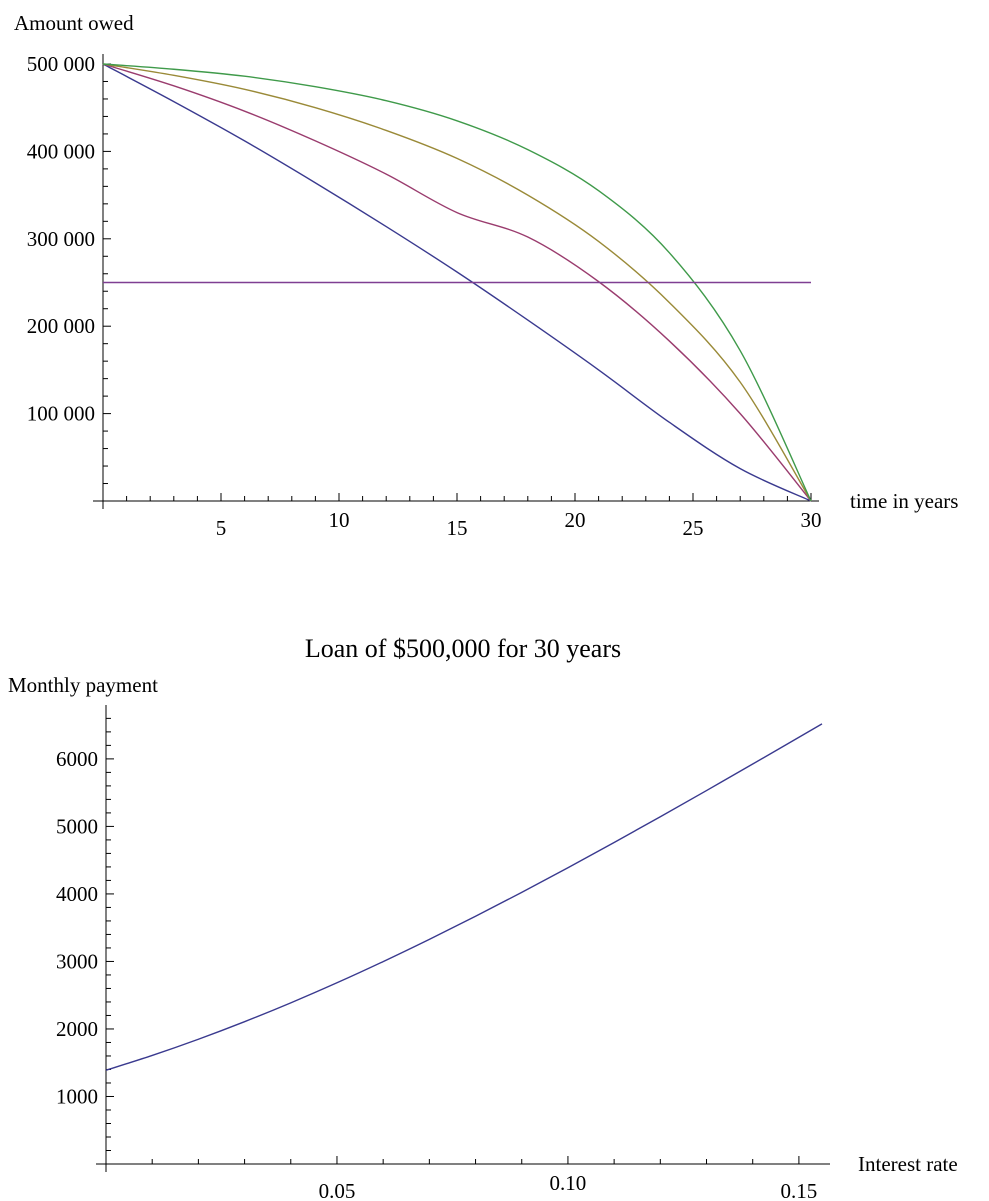 Image resolution: width=989 pixels, height=1201 pixels. I want to click on x-tick-label: 25, so click(693, 528).